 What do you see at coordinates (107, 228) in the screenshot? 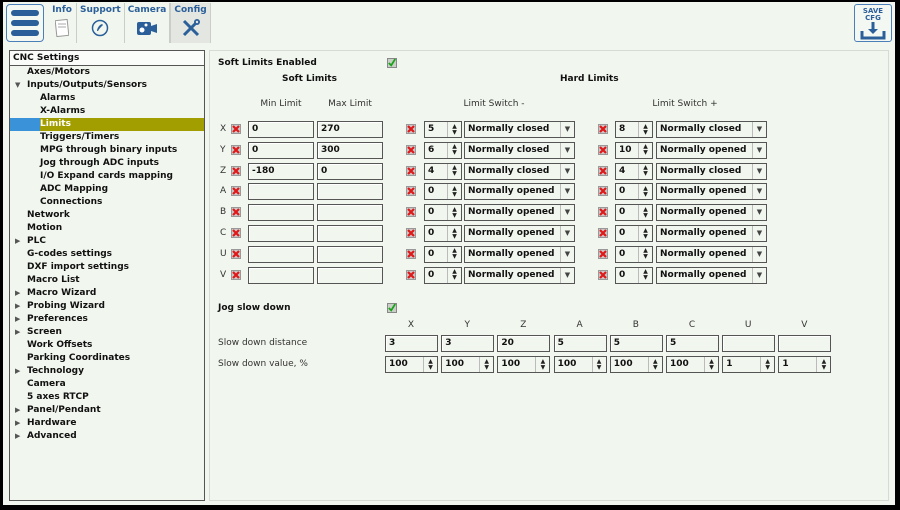
I see `sidebar-item-motion: Motion` at bounding box center [107, 228].